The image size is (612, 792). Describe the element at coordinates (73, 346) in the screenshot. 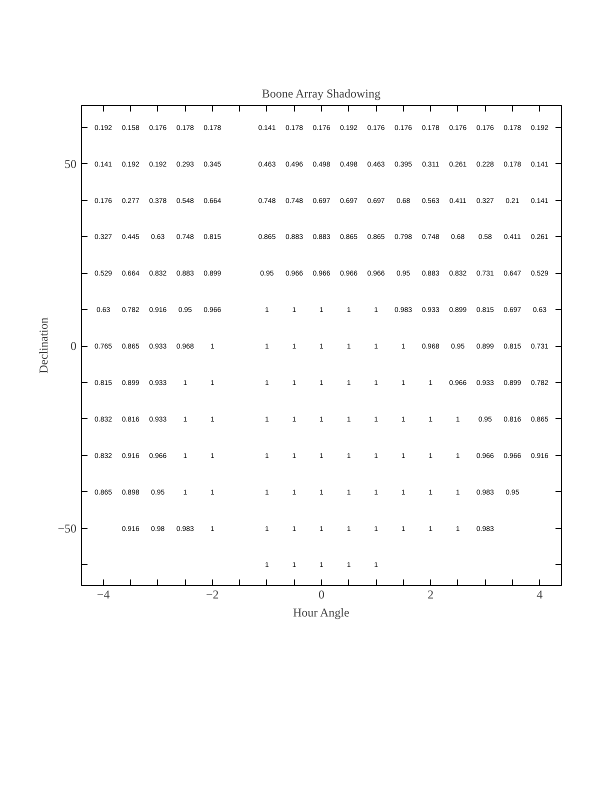

I see `y-tick-label: 0` at that location.